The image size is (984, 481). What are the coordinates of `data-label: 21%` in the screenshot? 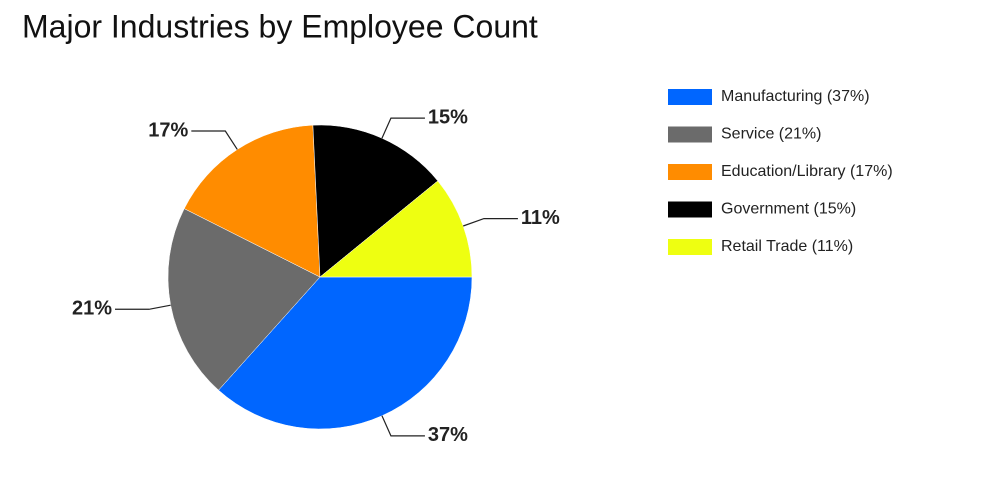 It's located at (92, 309).